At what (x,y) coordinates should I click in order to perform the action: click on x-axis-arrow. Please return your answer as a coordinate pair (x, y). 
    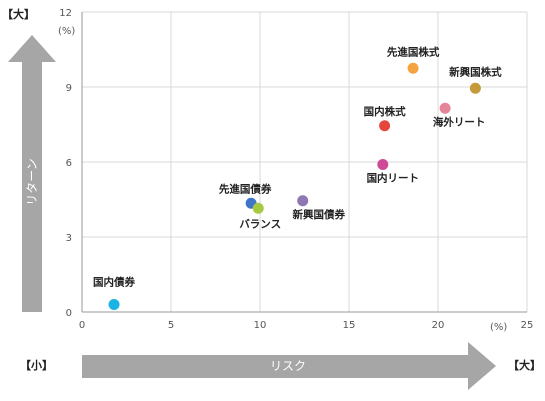
    Looking at the image, I should click on (289, 366).